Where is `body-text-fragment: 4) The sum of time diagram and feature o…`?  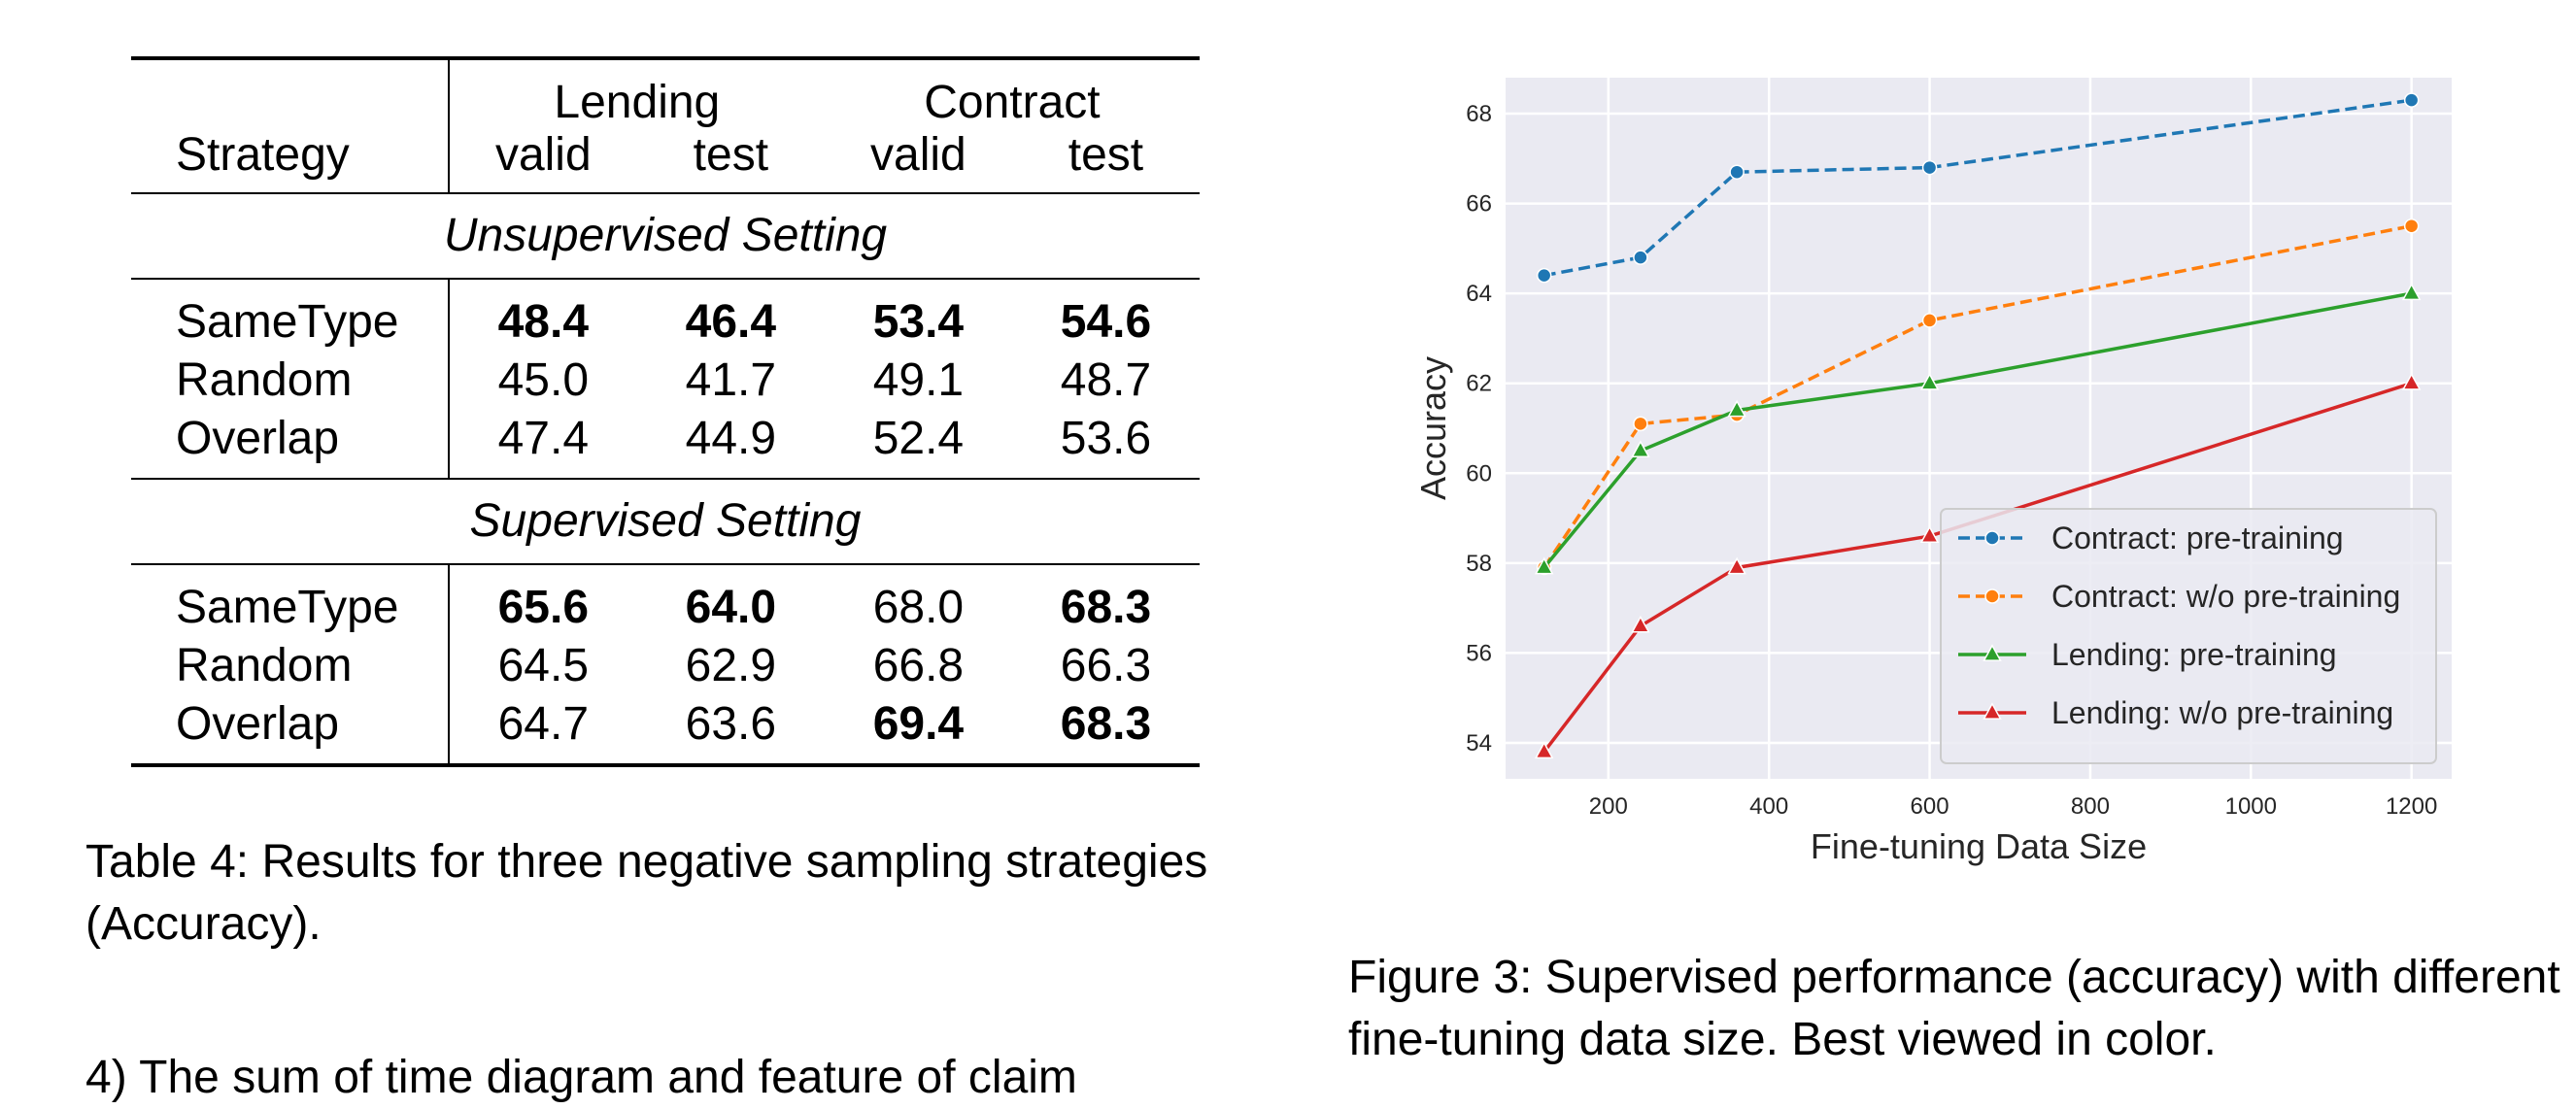 body-text-fragment: 4) The sum of time diagram and feature o… is located at coordinates (581, 1077).